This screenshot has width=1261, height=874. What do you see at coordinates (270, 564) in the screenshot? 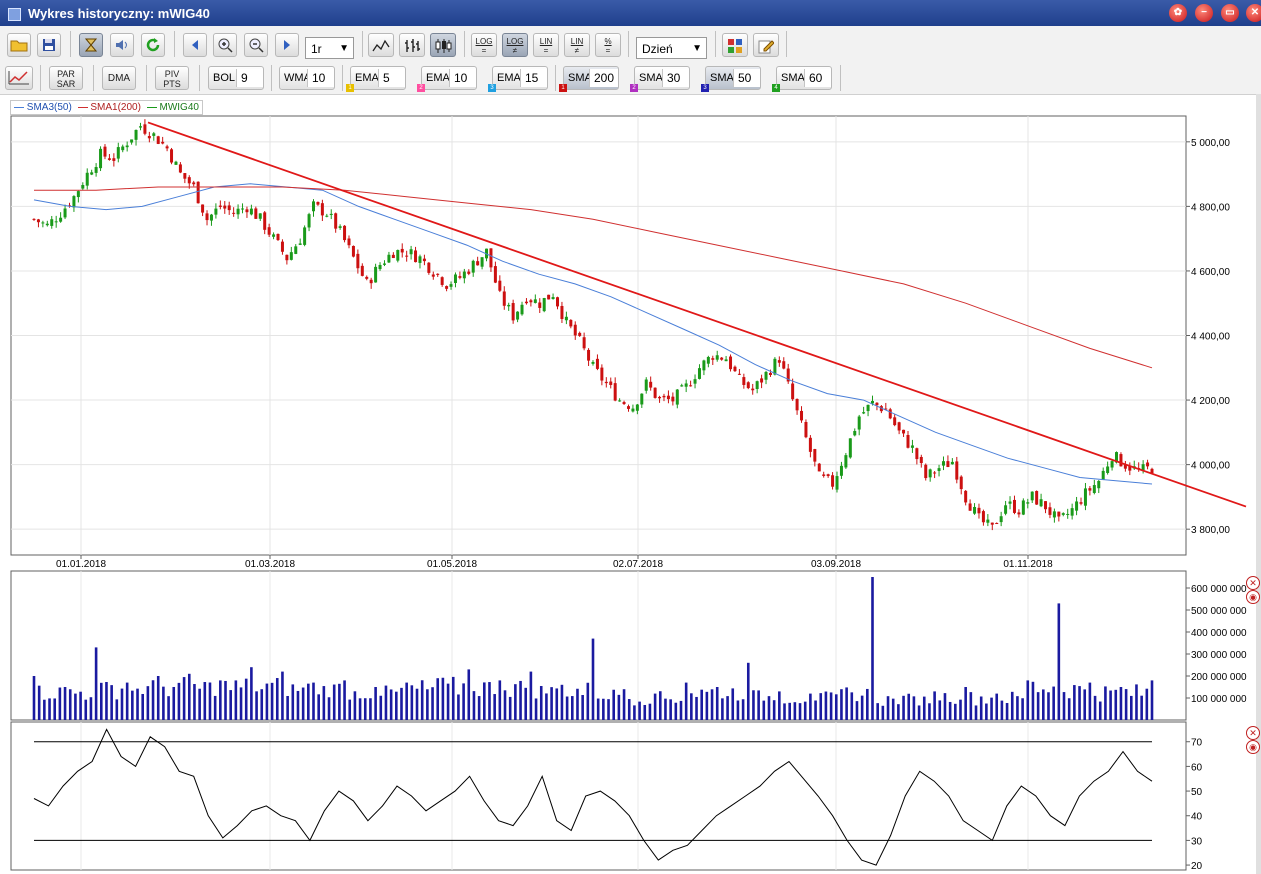
I see `x-tick-label: 01.03.2018` at bounding box center [270, 564].